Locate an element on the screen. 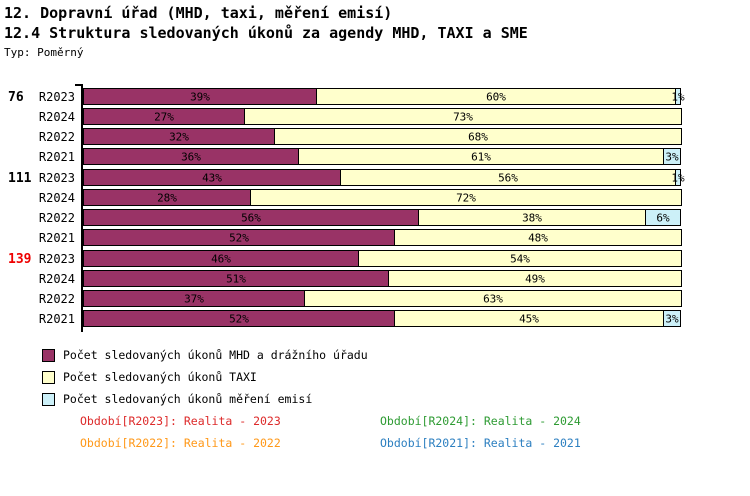 The width and height of the screenshot is (750, 496). segment-value-label: 28% is located at coordinates (167, 197).